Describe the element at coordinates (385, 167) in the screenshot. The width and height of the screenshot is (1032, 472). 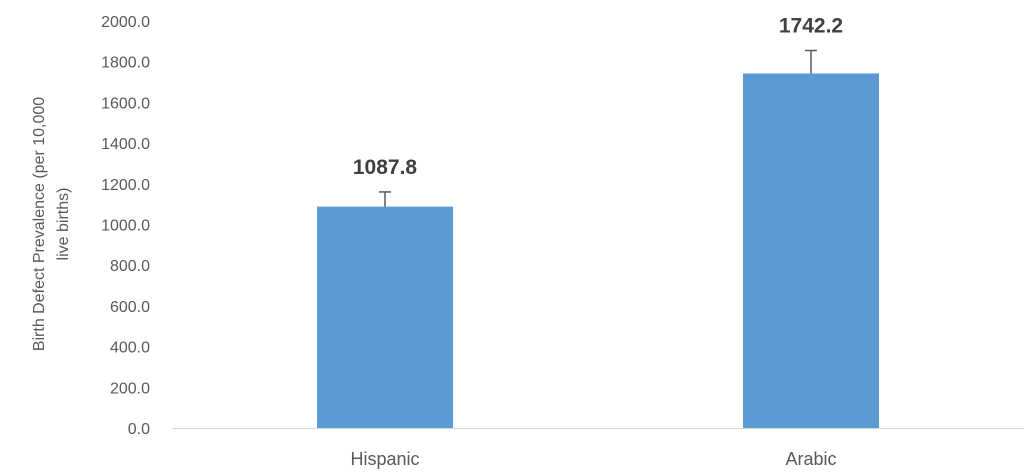
I see `data-label: 1087.8` at that location.